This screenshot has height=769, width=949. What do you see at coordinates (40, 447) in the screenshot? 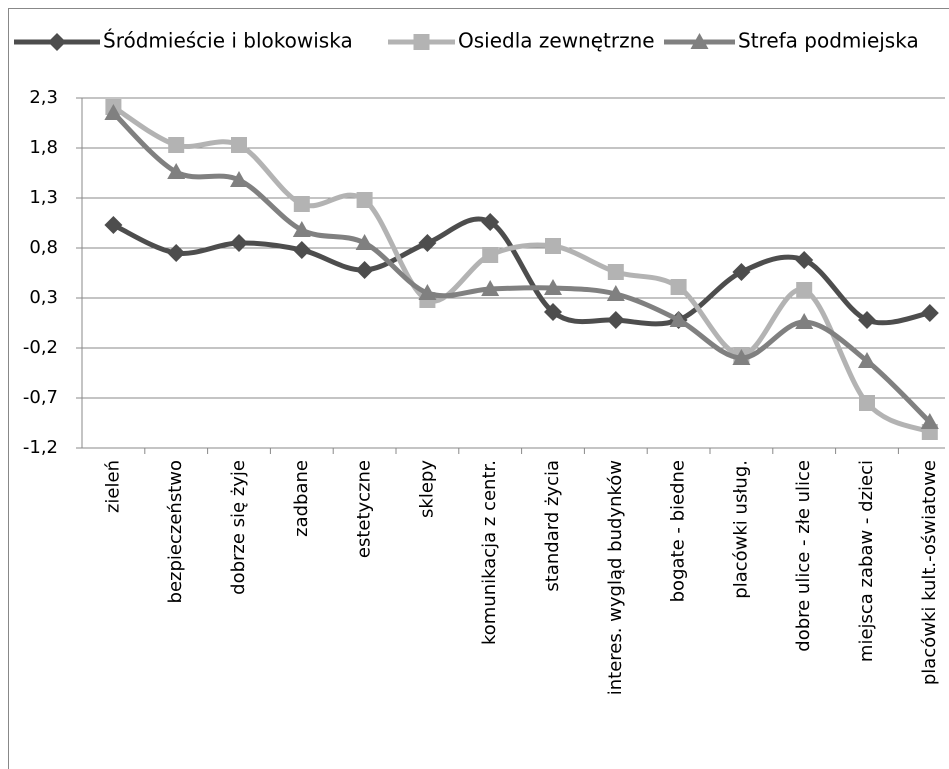
I see `y-tick-label: -1,2` at bounding box center [40, 447].